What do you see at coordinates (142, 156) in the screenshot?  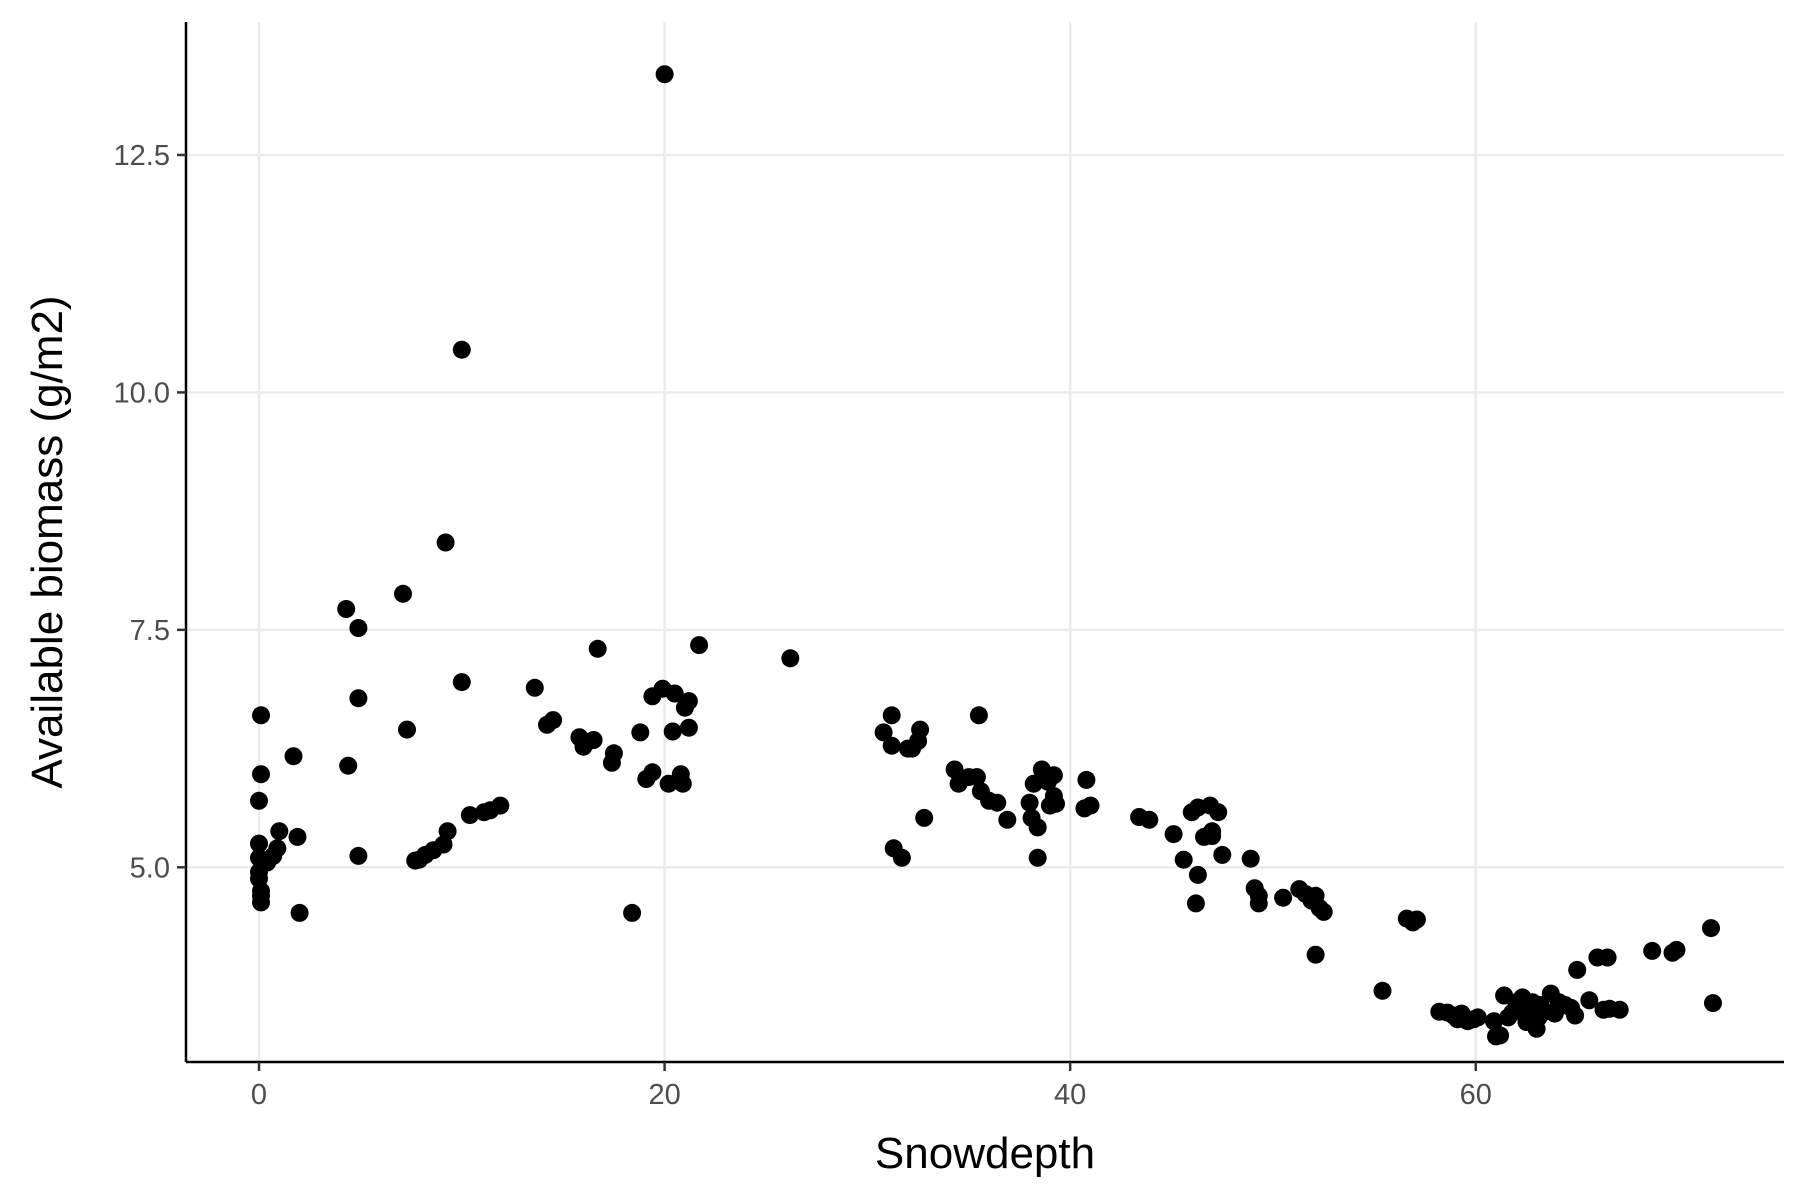 I see `y-tick-label: 12.5` at bounding box center [142, 156].